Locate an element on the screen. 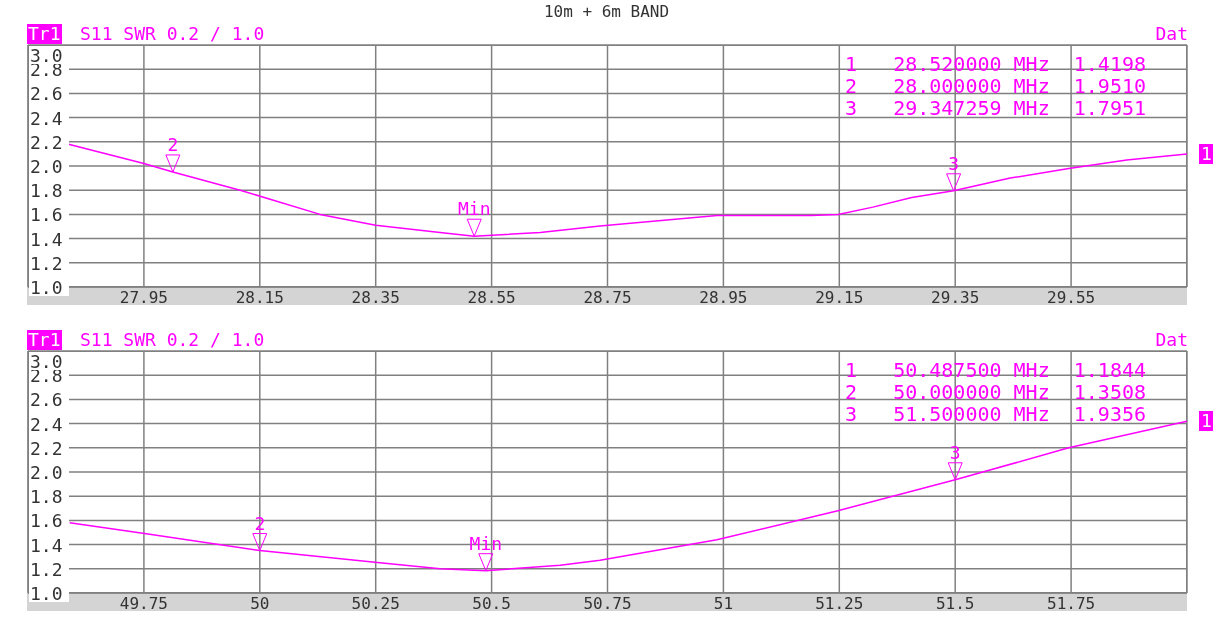 The height and width of the screenshot is (635, 1213). x-tick-label: 51 is located at coordinates (723, 604).